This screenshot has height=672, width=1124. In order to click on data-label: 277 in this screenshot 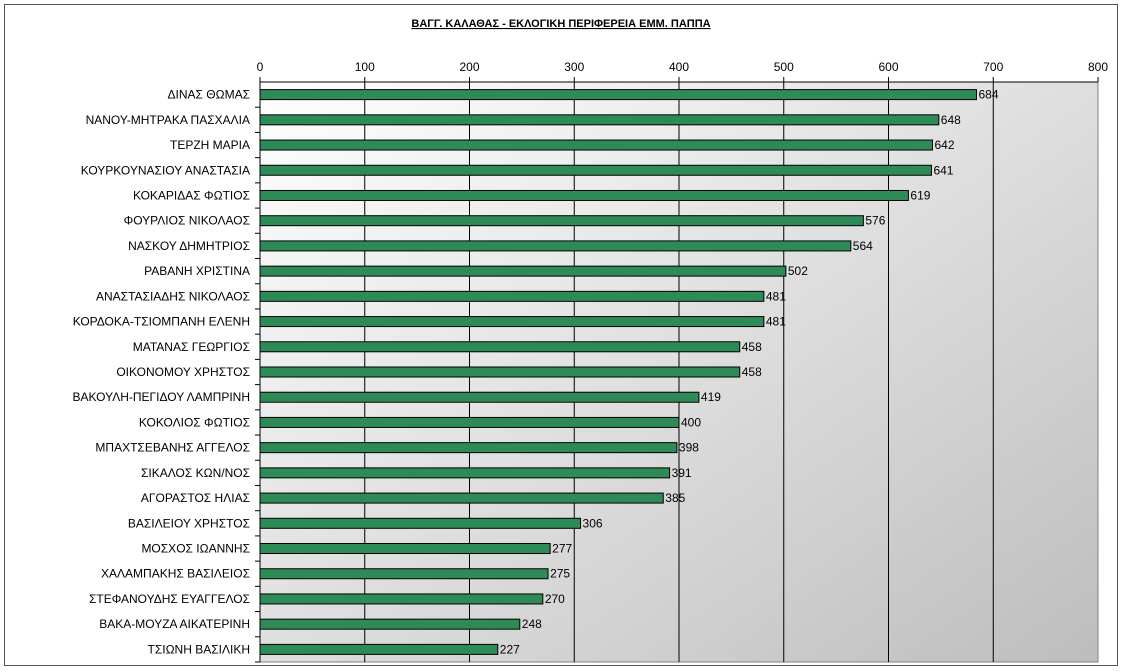, I will do `click(562, 549)`.